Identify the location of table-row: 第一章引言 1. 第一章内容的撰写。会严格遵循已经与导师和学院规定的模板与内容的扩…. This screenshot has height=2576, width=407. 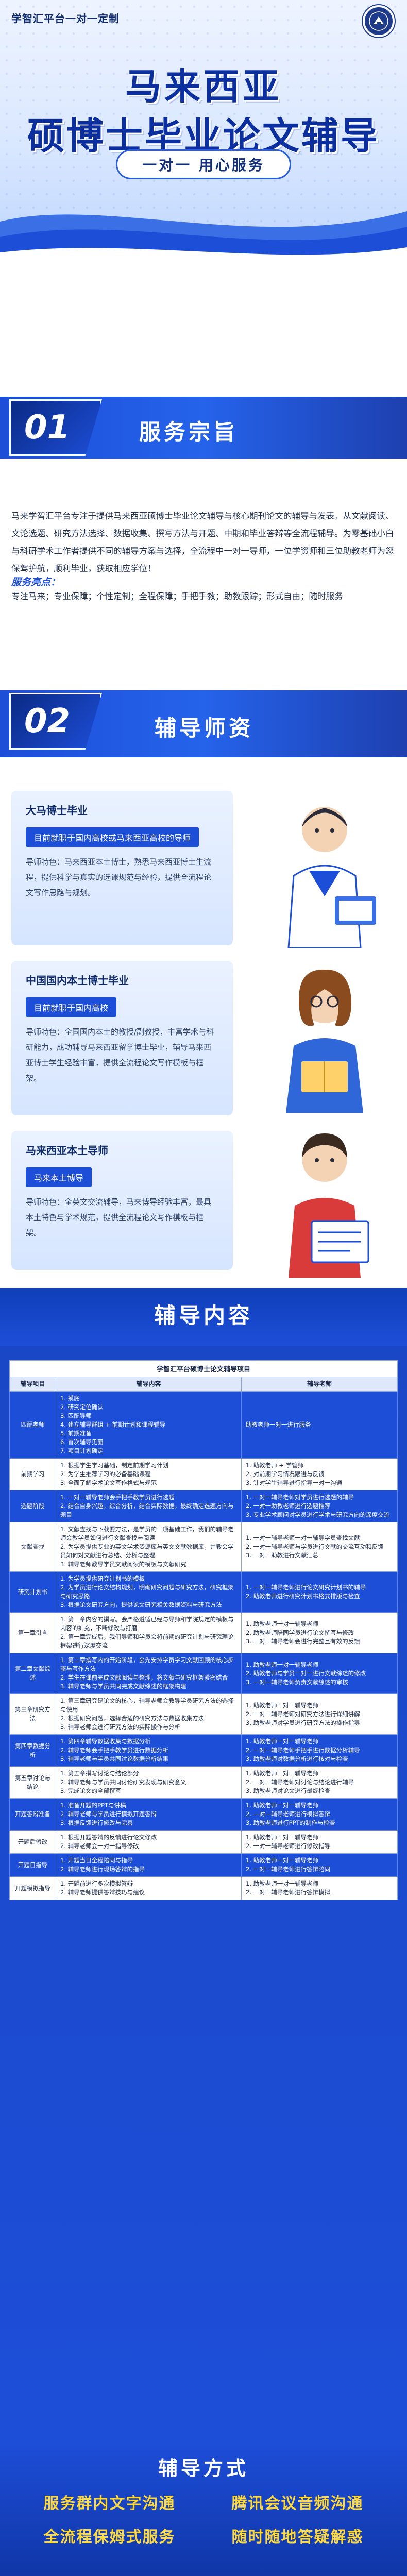
(203, 1632).